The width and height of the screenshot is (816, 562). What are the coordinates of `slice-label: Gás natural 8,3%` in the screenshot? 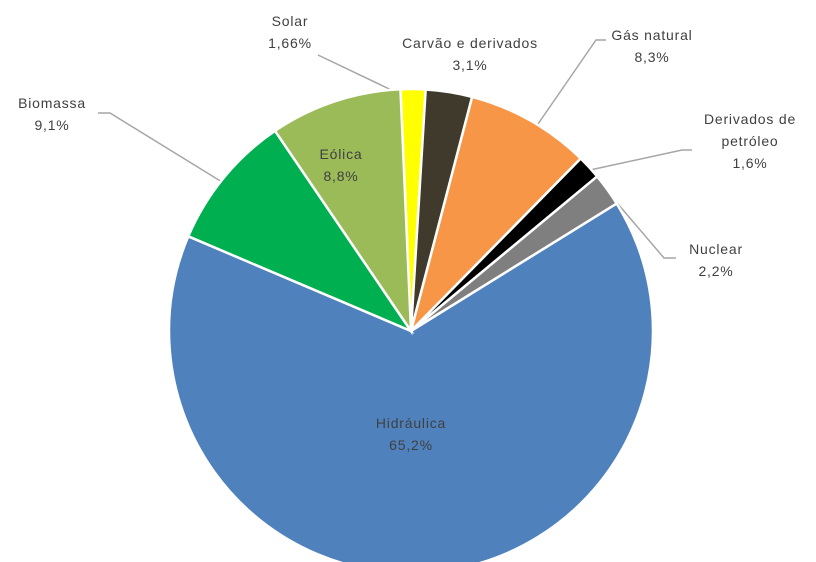 It's located at (652, 46).